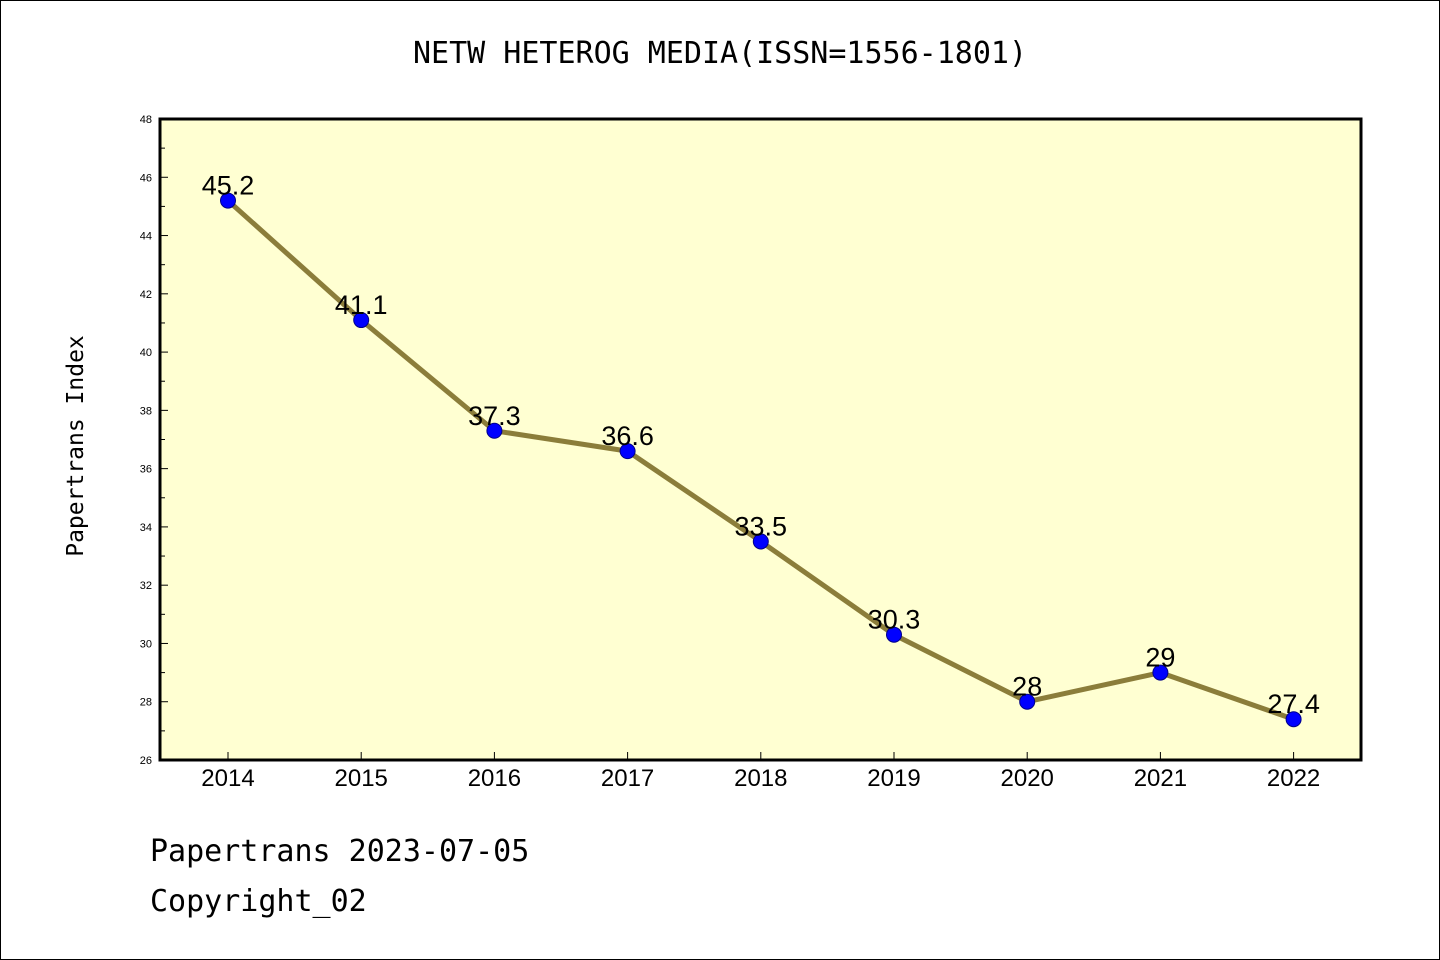 This screenshot has width=1440, height=960. What do you see at coordinates (361, 778) in the screenshot?
I see `x-tick-label: 2015` at bounding box center [361, 778].